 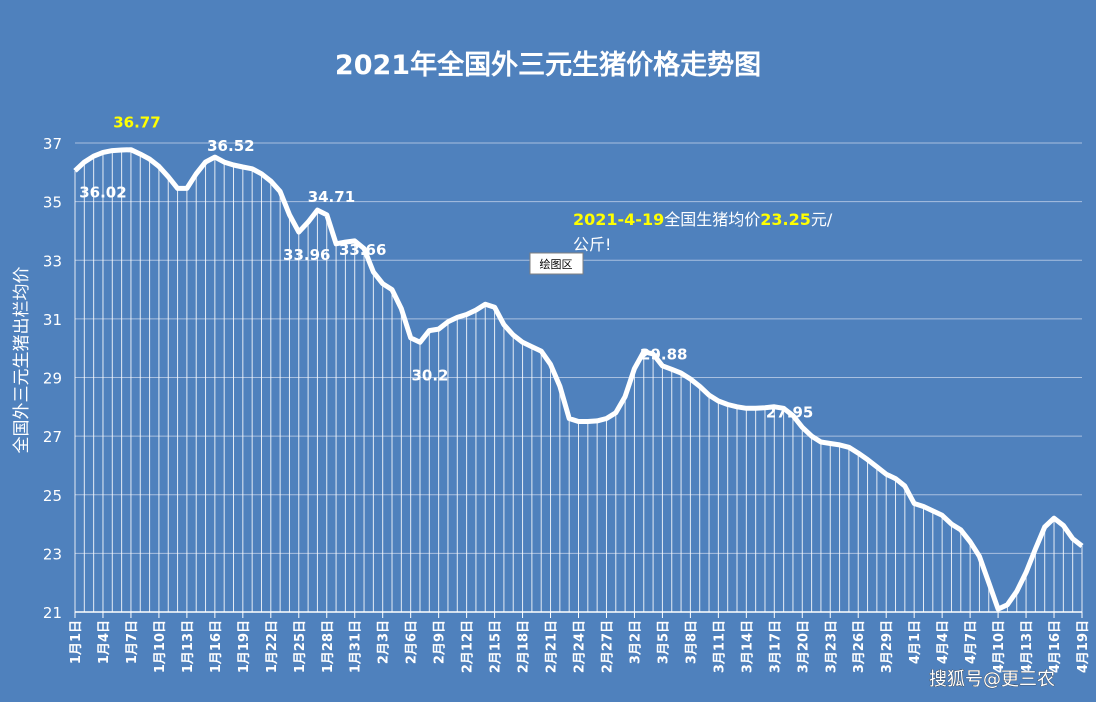 I want to click on y-axis: 21 23 25 27 29 31 33 35 37, so click(x=52, y=378).